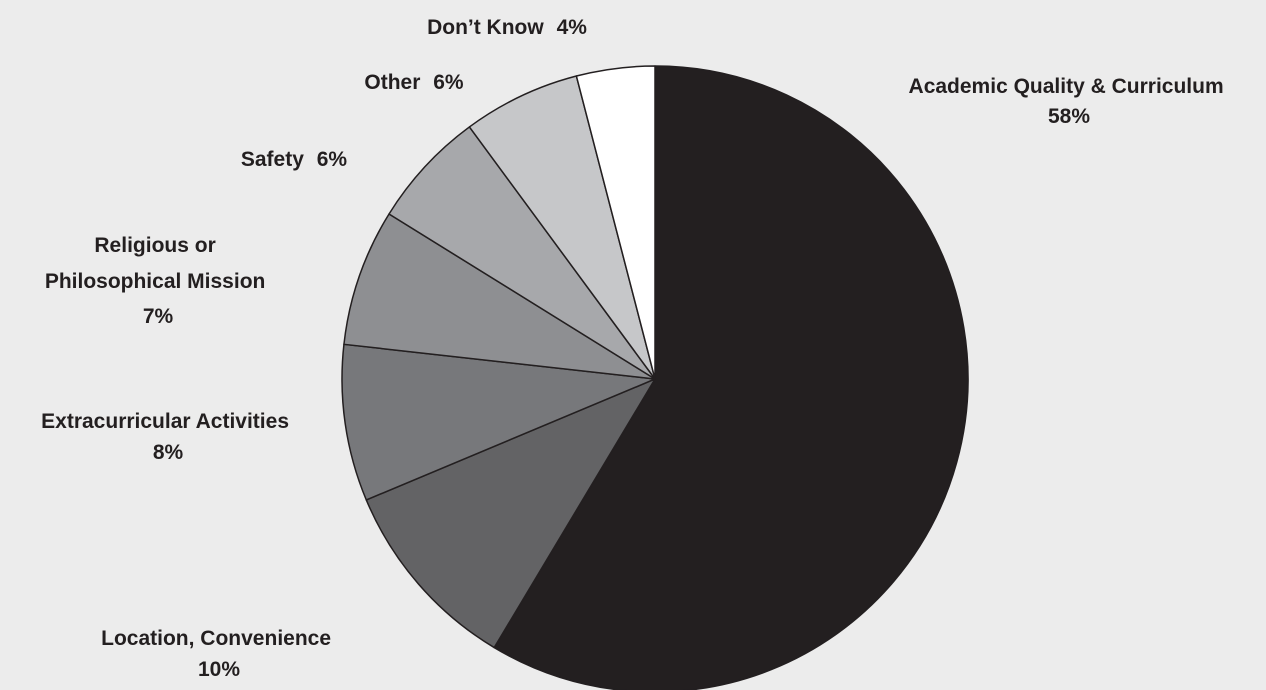  What do you see at coordinates (510, 513) in the screenshot?
I see `slice-location-convenience` at bounding box center [510, 513].